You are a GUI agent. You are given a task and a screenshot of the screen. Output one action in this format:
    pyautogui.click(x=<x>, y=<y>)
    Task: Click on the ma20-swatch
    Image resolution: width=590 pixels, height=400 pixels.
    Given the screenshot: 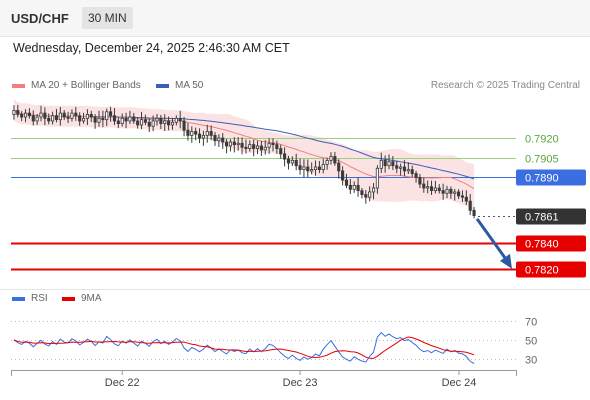 What is the action you would take?
    pyautogui.click(x=18, y=85)
    